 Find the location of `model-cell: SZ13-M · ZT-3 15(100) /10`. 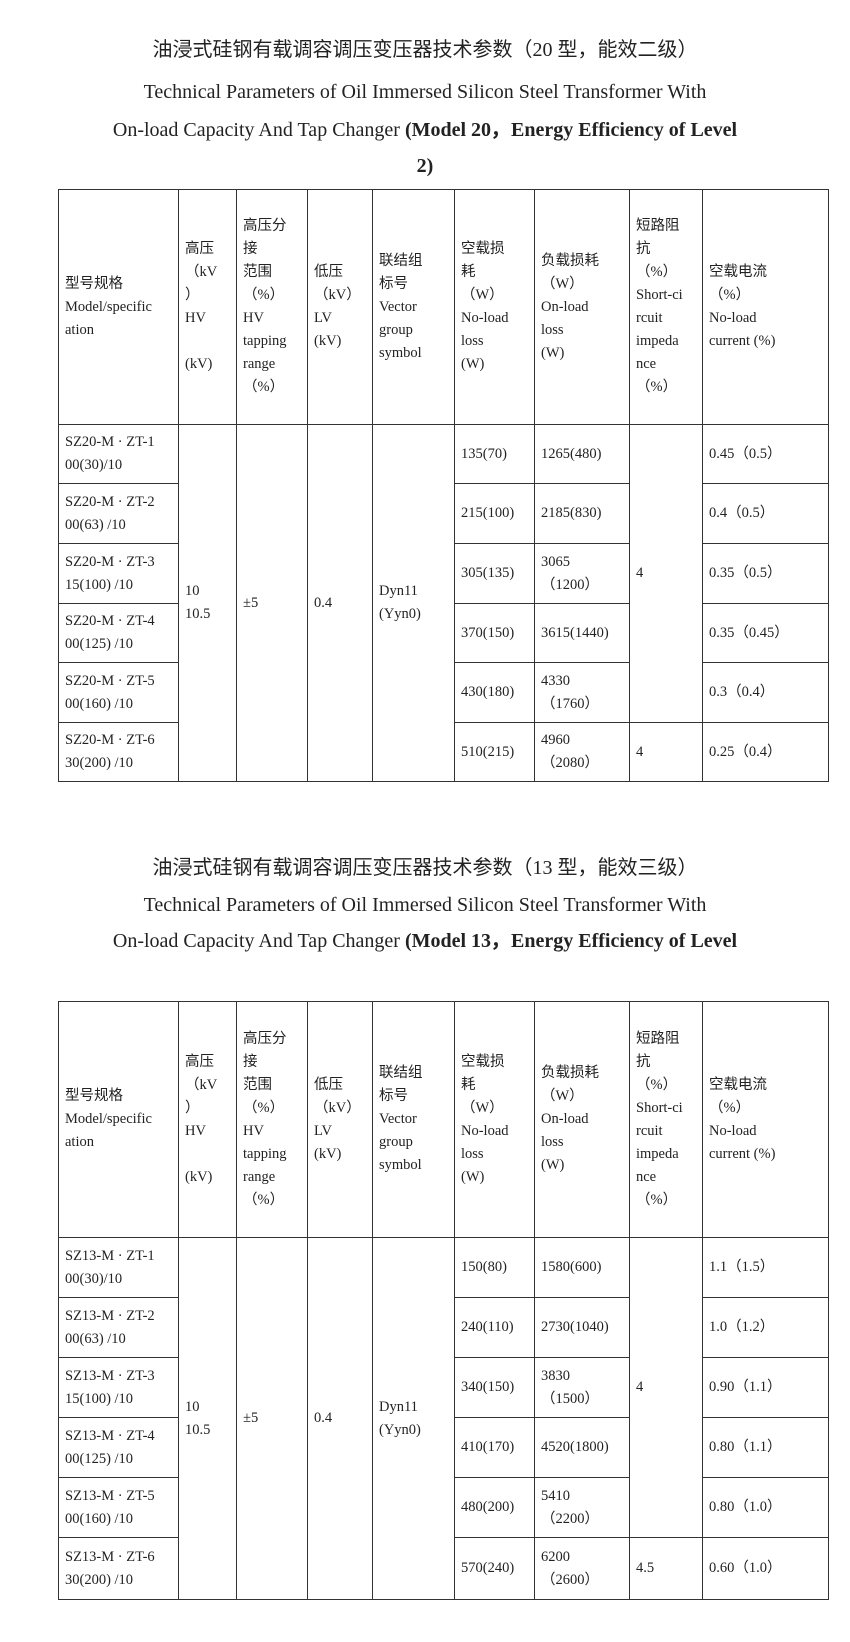

model-cell: SZ13-M · ZT-3 15(100) /10 is located at coordinates (118, 1387).